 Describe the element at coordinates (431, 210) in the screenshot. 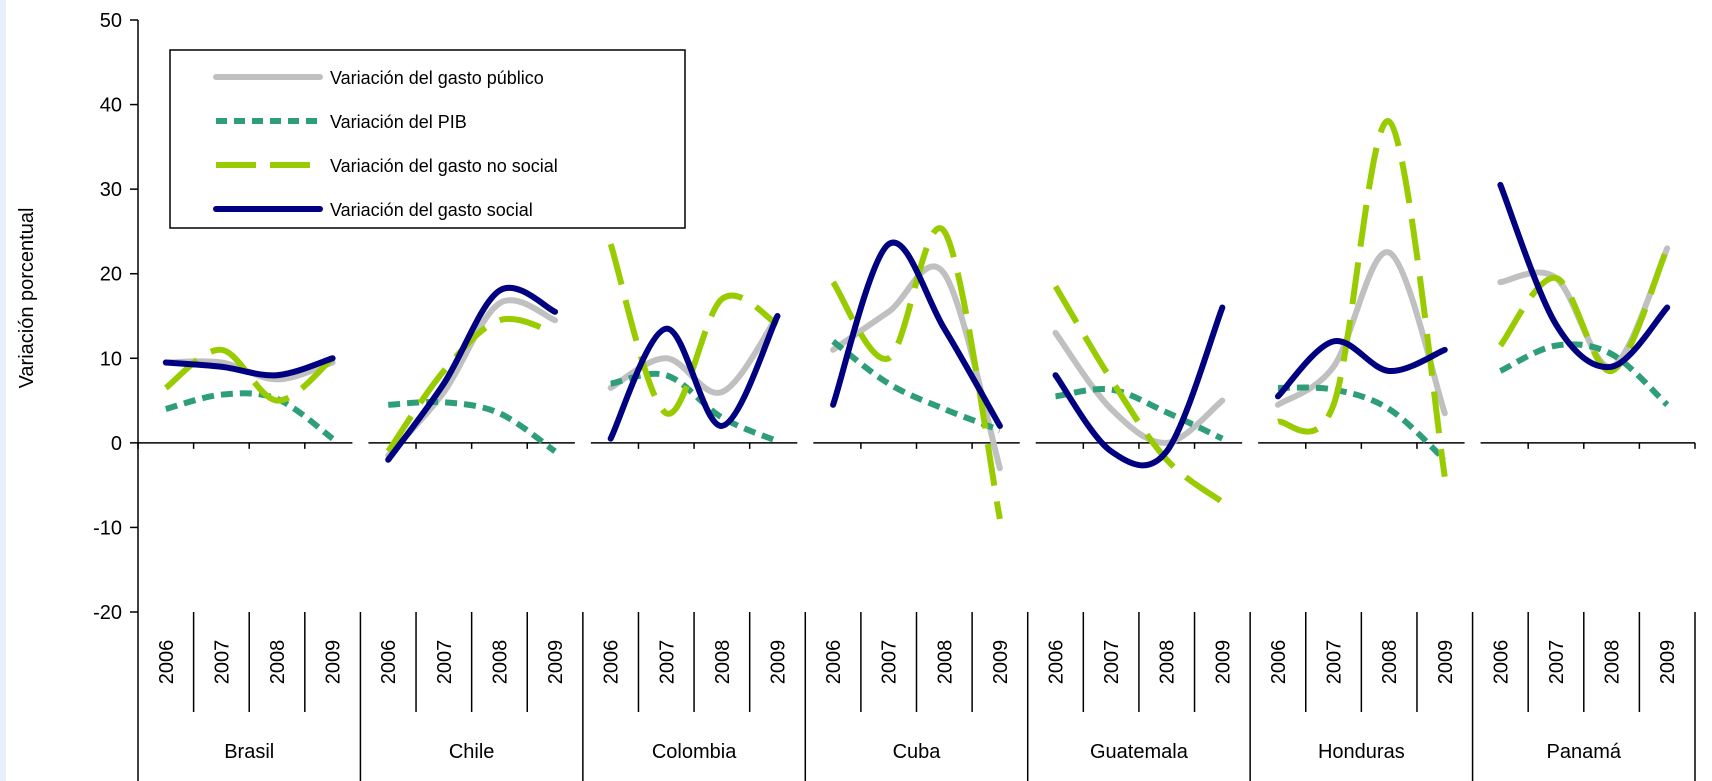

I see `legend-label: Variación del gasto social` at that location.